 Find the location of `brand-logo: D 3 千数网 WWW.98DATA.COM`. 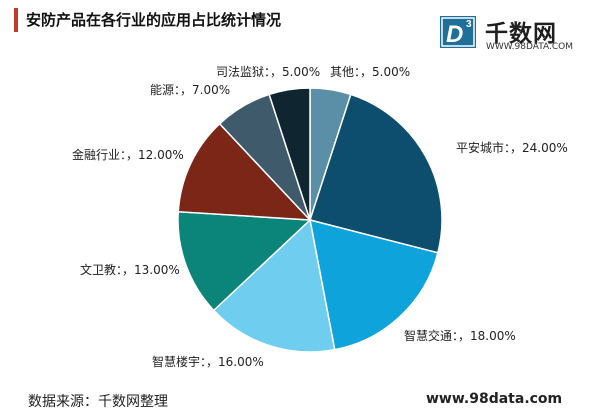

brand-logo: D 3 千数网 WWW.98DATA.COM is located at coordinates (511, 34).